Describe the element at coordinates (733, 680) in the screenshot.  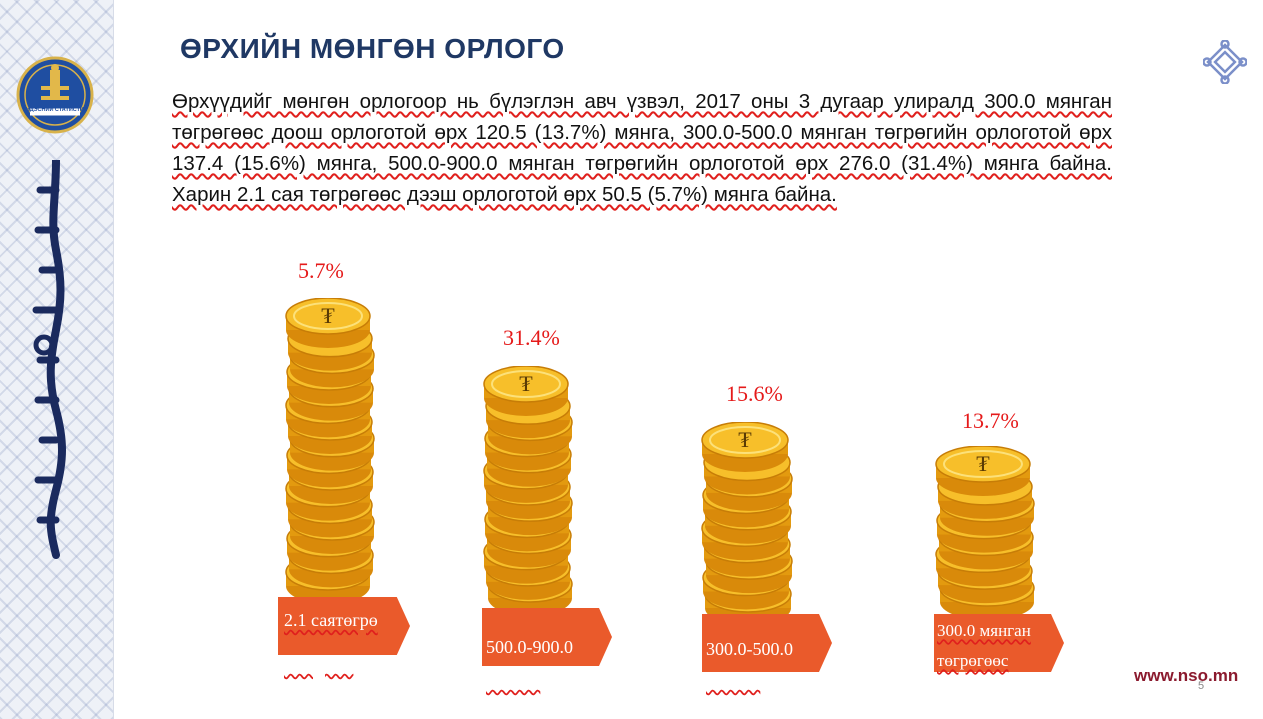
I see `income-group-label-3-line2: мянган` at that location.